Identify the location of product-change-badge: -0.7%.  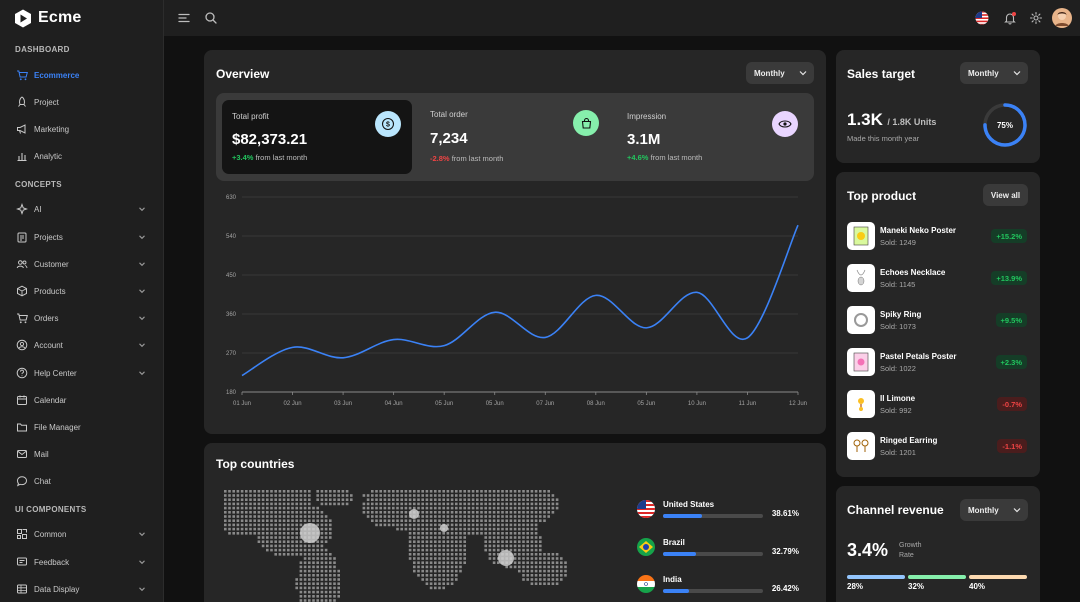
(1012, 404).